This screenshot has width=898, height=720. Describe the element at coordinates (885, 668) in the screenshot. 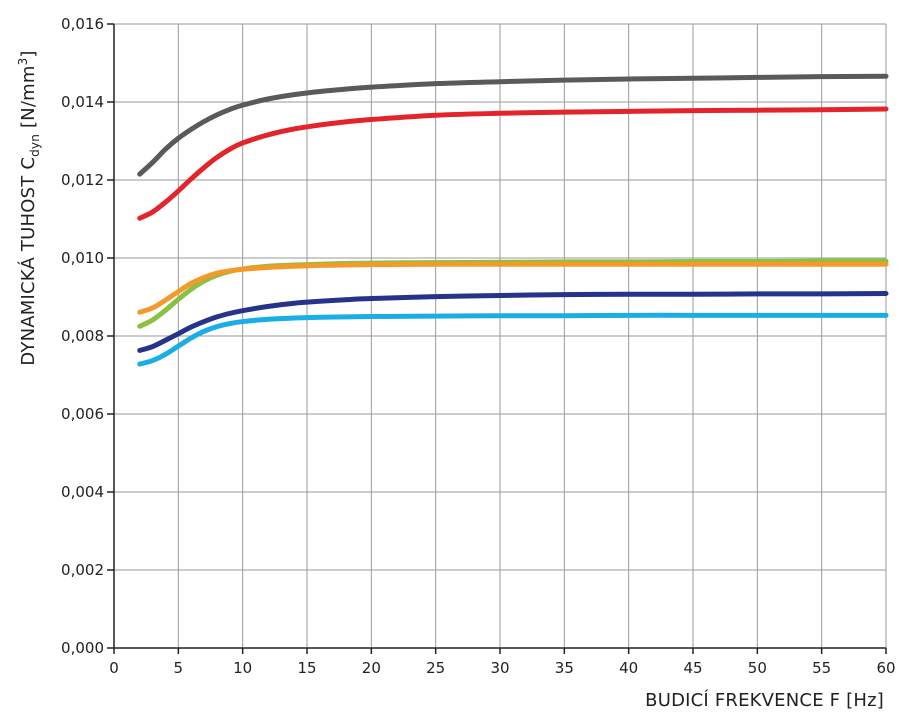

I see `x-tick-label: 60` at that location.